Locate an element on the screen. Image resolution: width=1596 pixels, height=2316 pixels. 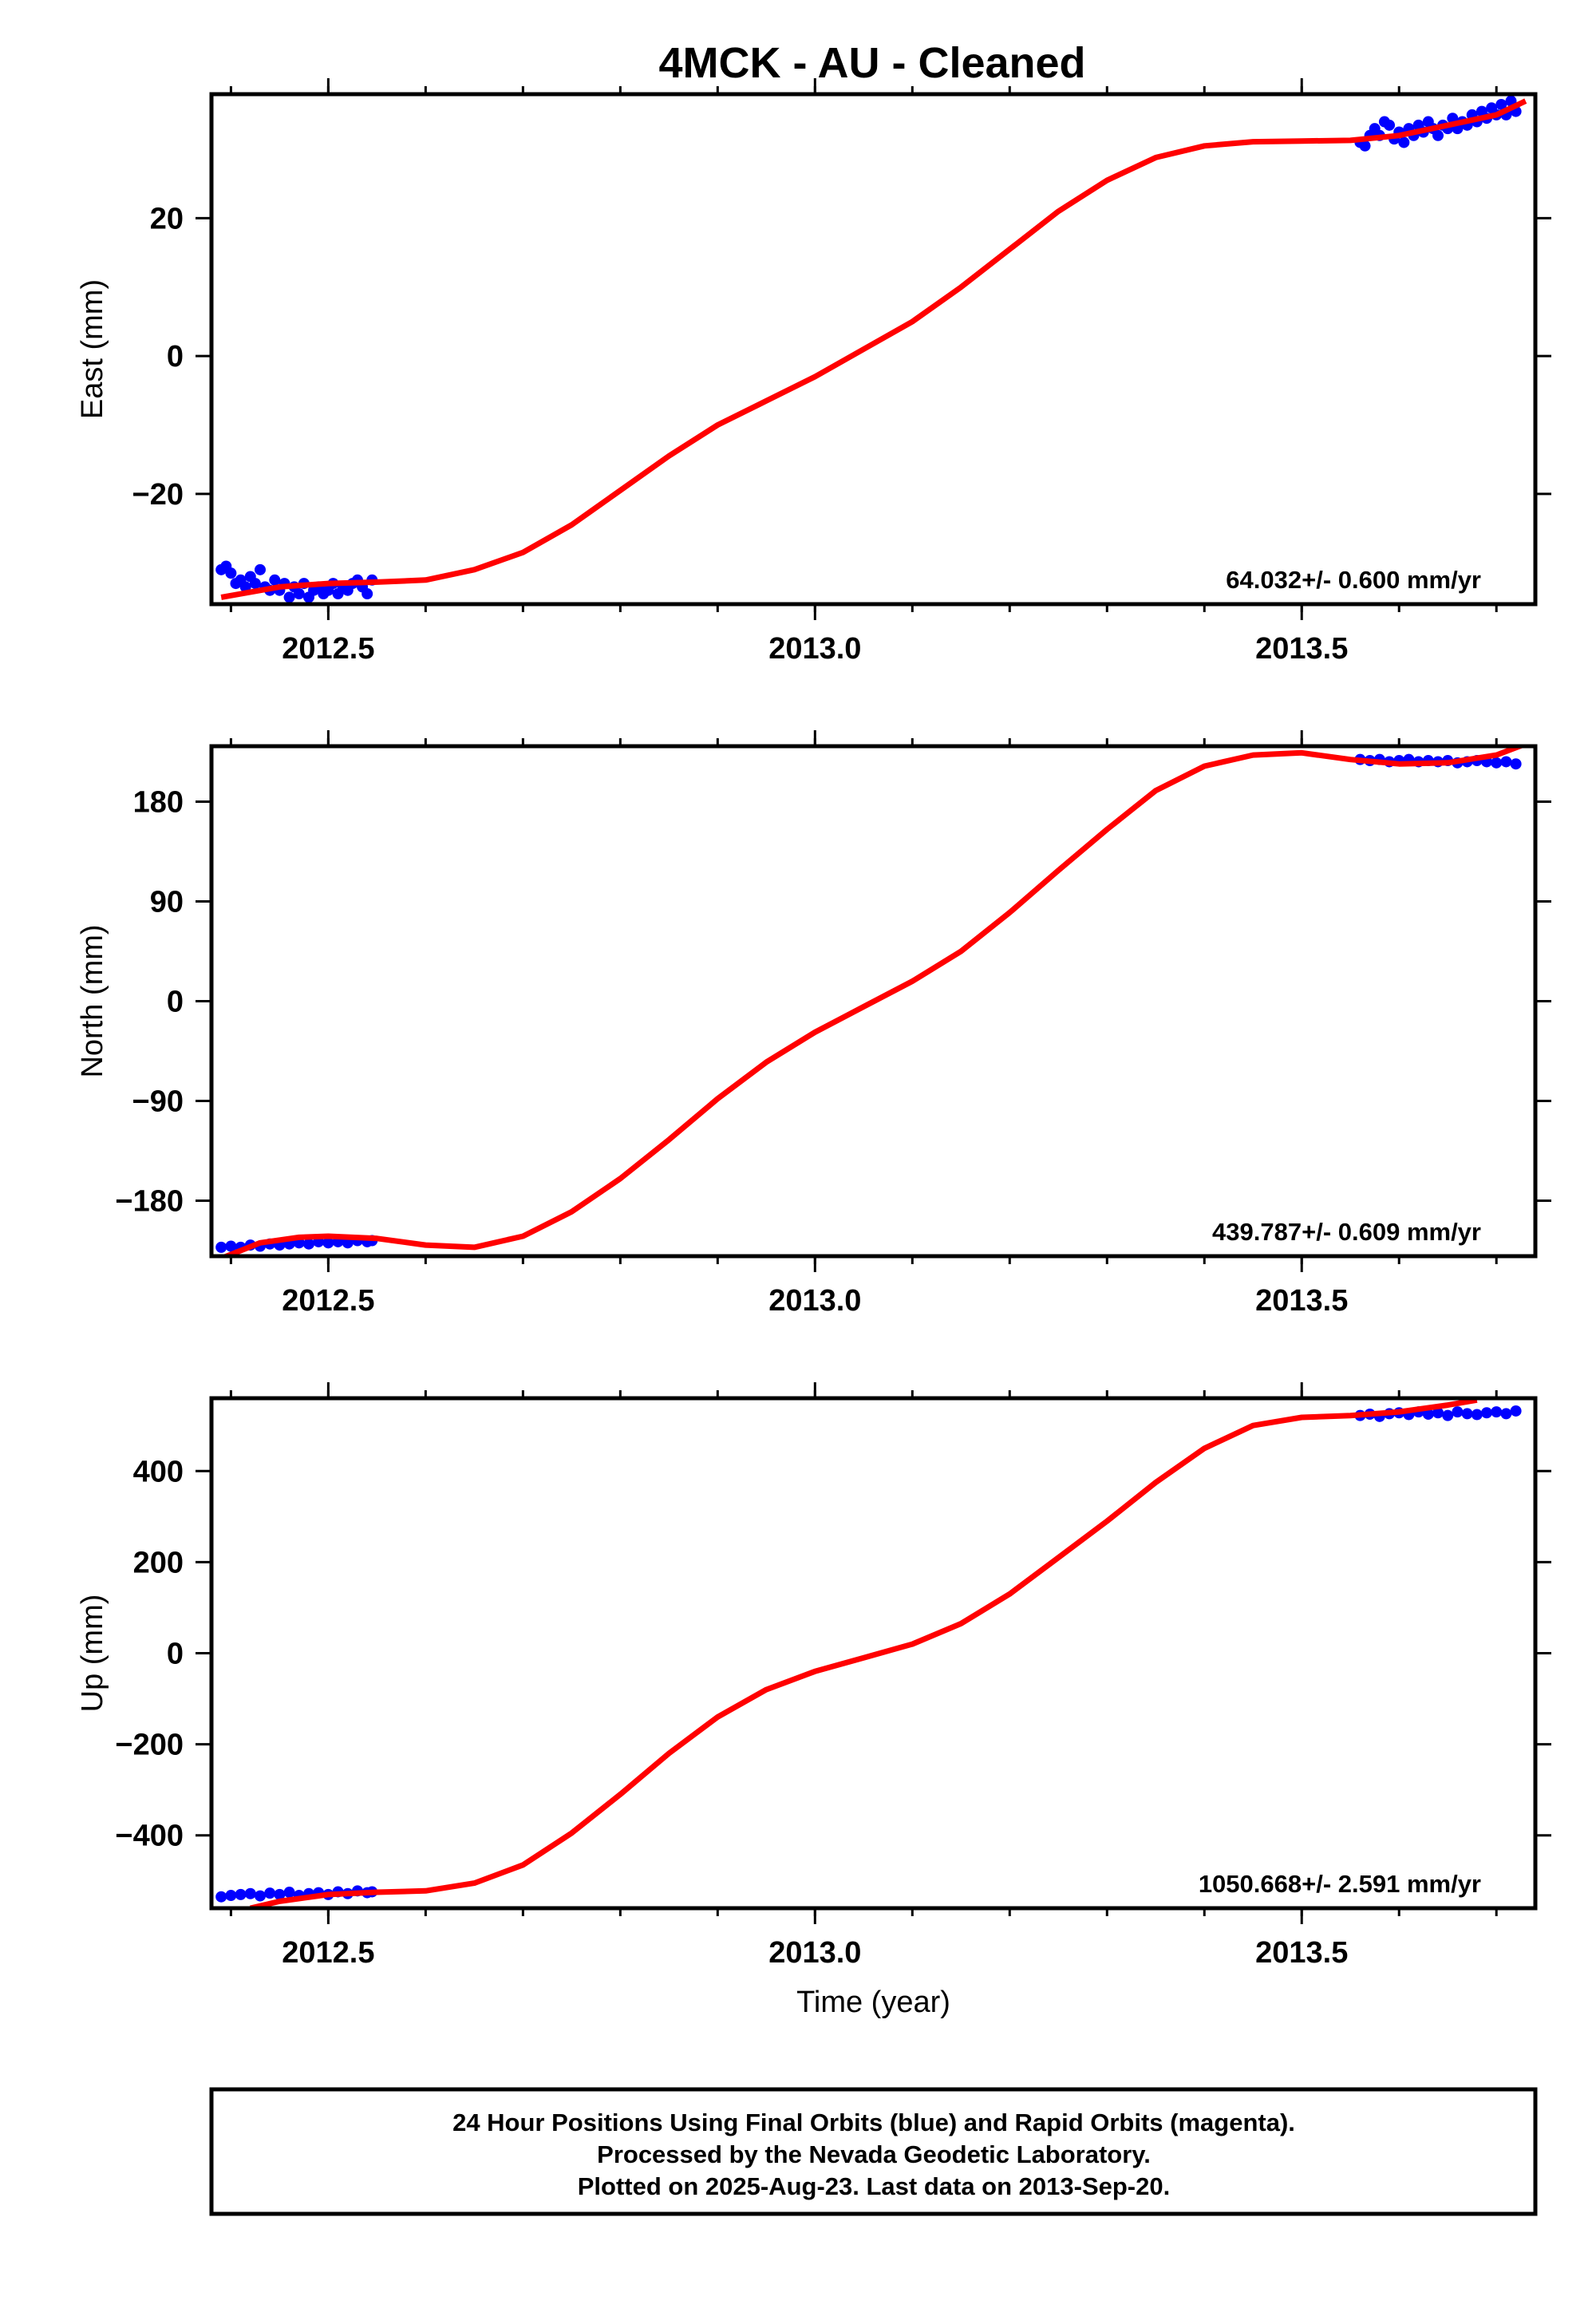
y-tick-label: −20 is located at coordinates (158, 495).